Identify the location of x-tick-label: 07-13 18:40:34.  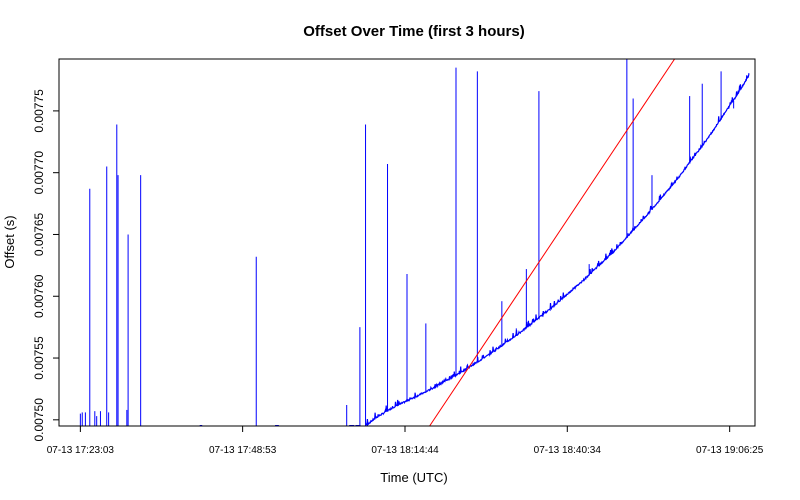
(568, 450).